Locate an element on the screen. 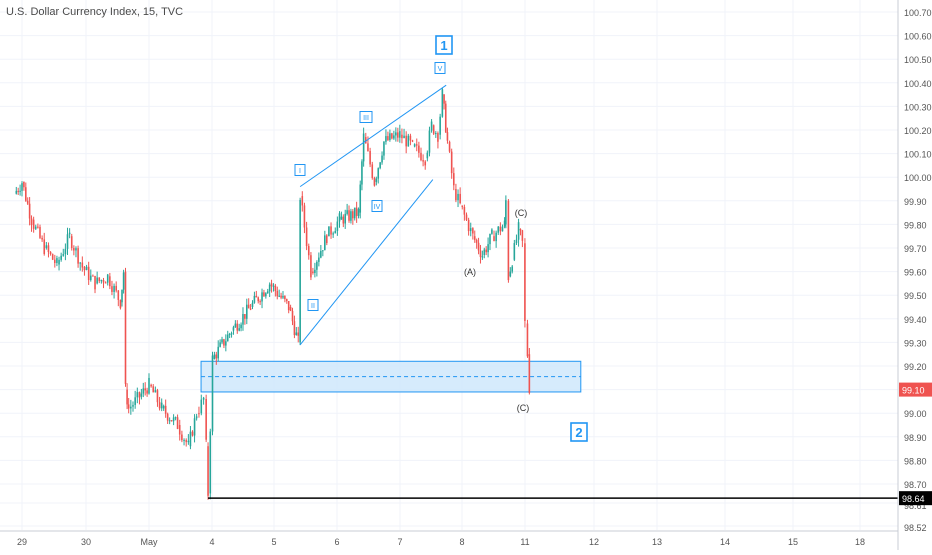 This screenshot has width=932, height=555. wave-label-v-box is located at coordinates (440, 68).